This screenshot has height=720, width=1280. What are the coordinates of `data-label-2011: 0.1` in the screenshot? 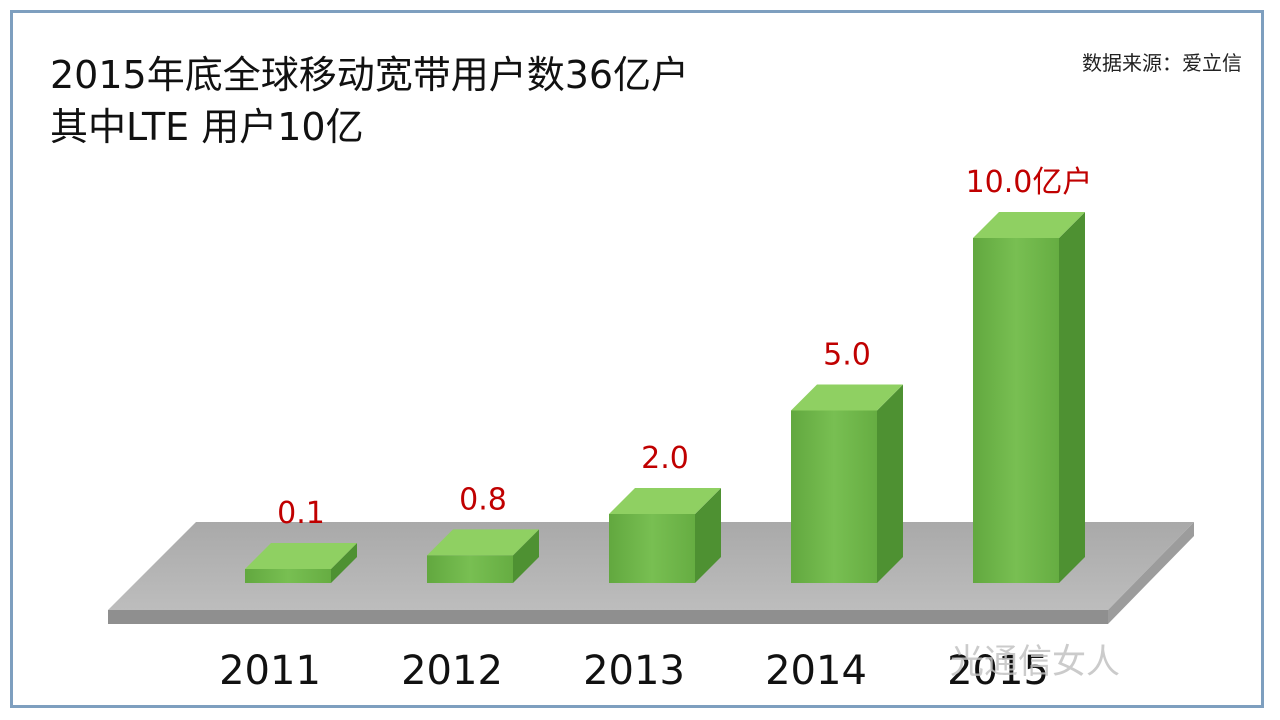 It's located at (301, 513).